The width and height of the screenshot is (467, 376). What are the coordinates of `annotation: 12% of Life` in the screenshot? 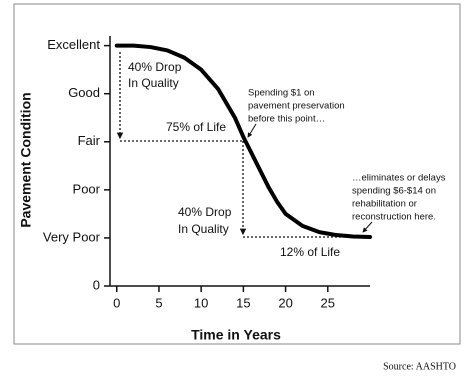 It's located at (310, 252).